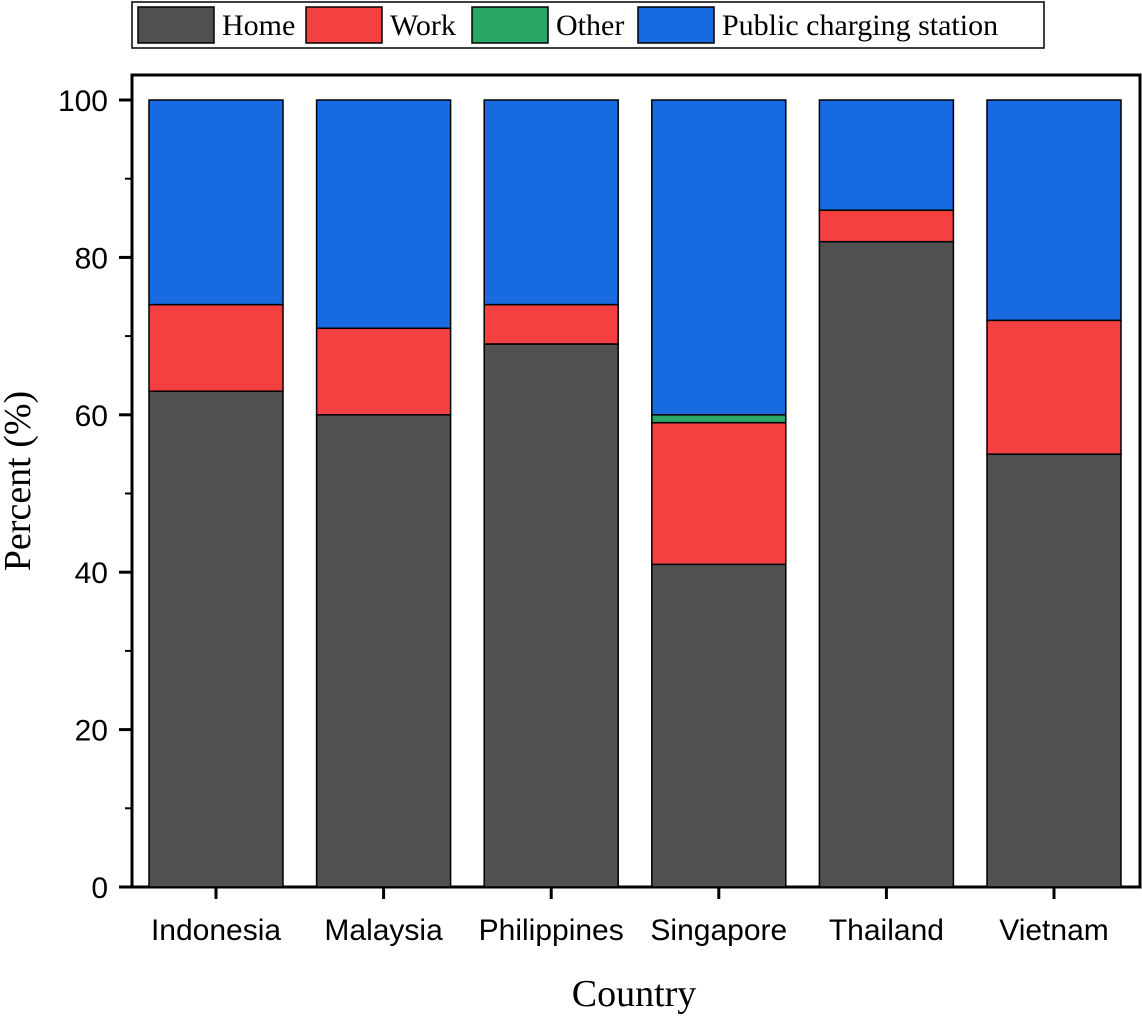  Describe the element at coordinates (383, 930) in the screenshot. I see `x-tick-label-malaysia: Malaysia` at that location.